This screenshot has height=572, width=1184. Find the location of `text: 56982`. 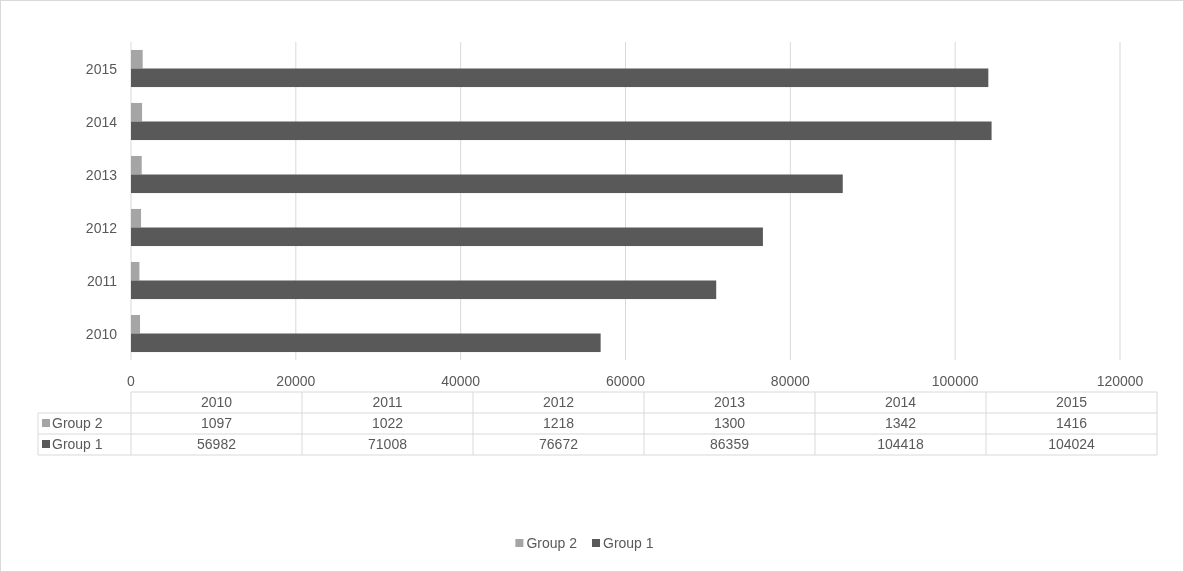

text: 56982 is located at coordinates (217, 444).